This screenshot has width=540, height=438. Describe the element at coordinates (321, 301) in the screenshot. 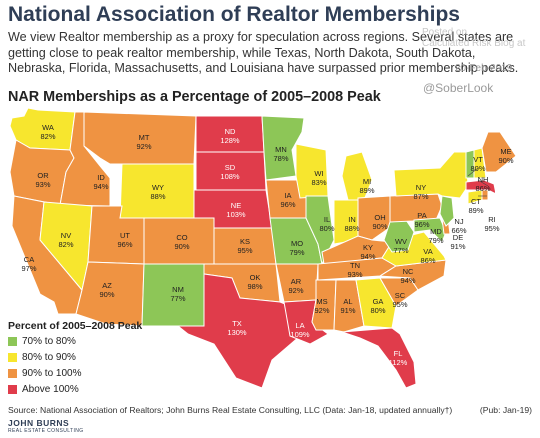

I see `state-abbr-MS: MS` at that location.